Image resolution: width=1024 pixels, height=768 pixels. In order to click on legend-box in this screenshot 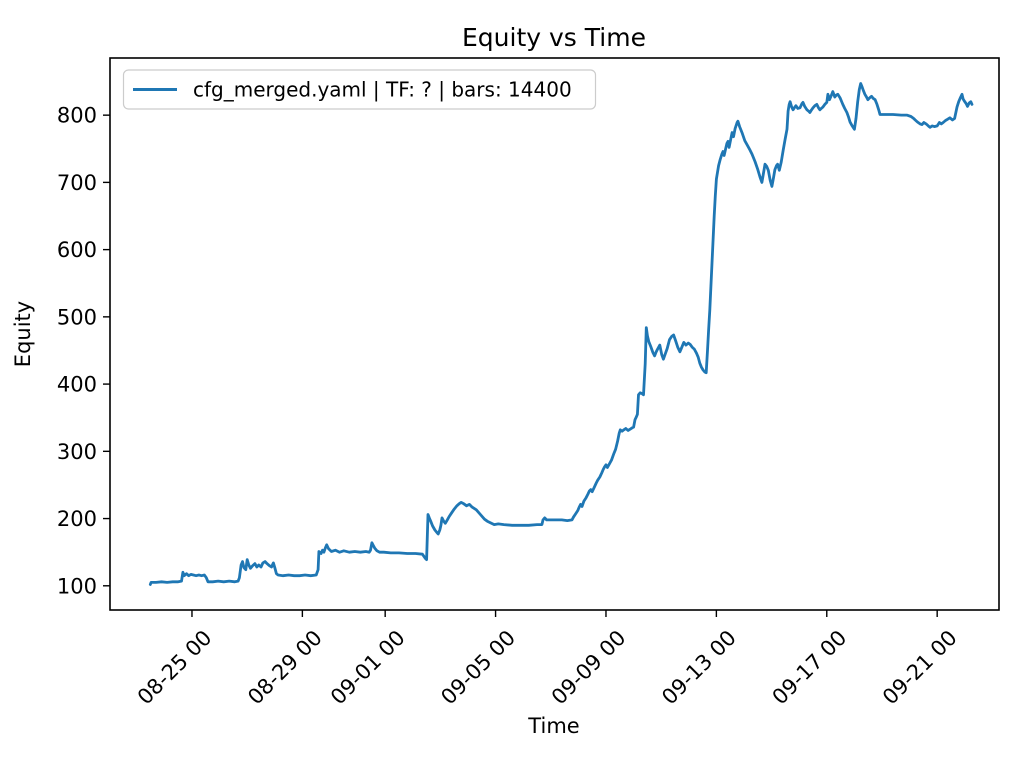, I will do `click(359, 89)`.